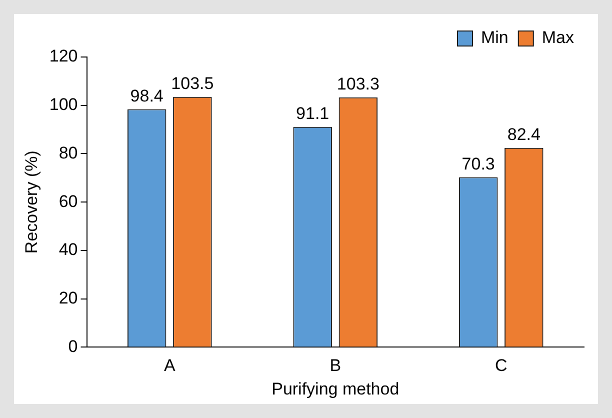 Image resolution: width=612 pixels, height=418 pixels. What do you see at coordinates (336, 388) in the screenshot?
I see `x-axis-title: Purifying method` at bounding box center [336, 388].